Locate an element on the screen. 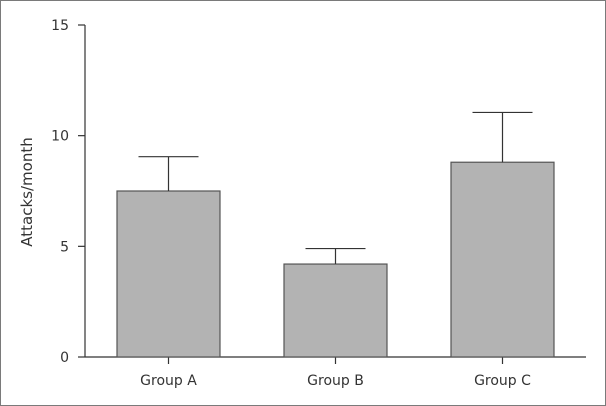 The image size is (606, 406). y-tick-label: 5 is located at coordinates (64, 247).